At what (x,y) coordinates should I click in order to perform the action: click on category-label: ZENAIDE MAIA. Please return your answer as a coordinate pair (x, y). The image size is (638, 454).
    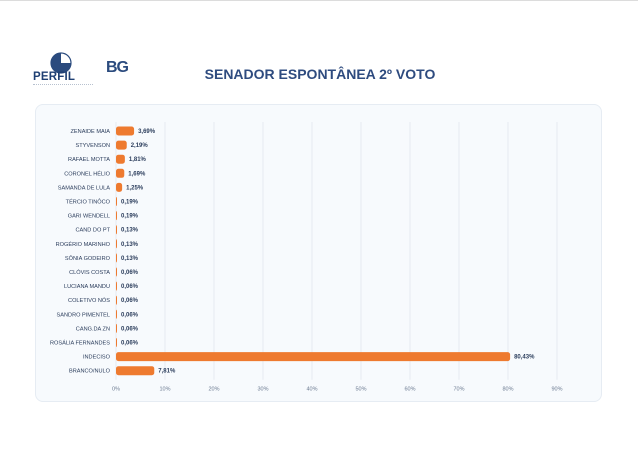
    Looking at the image, I should click on (91, 132).